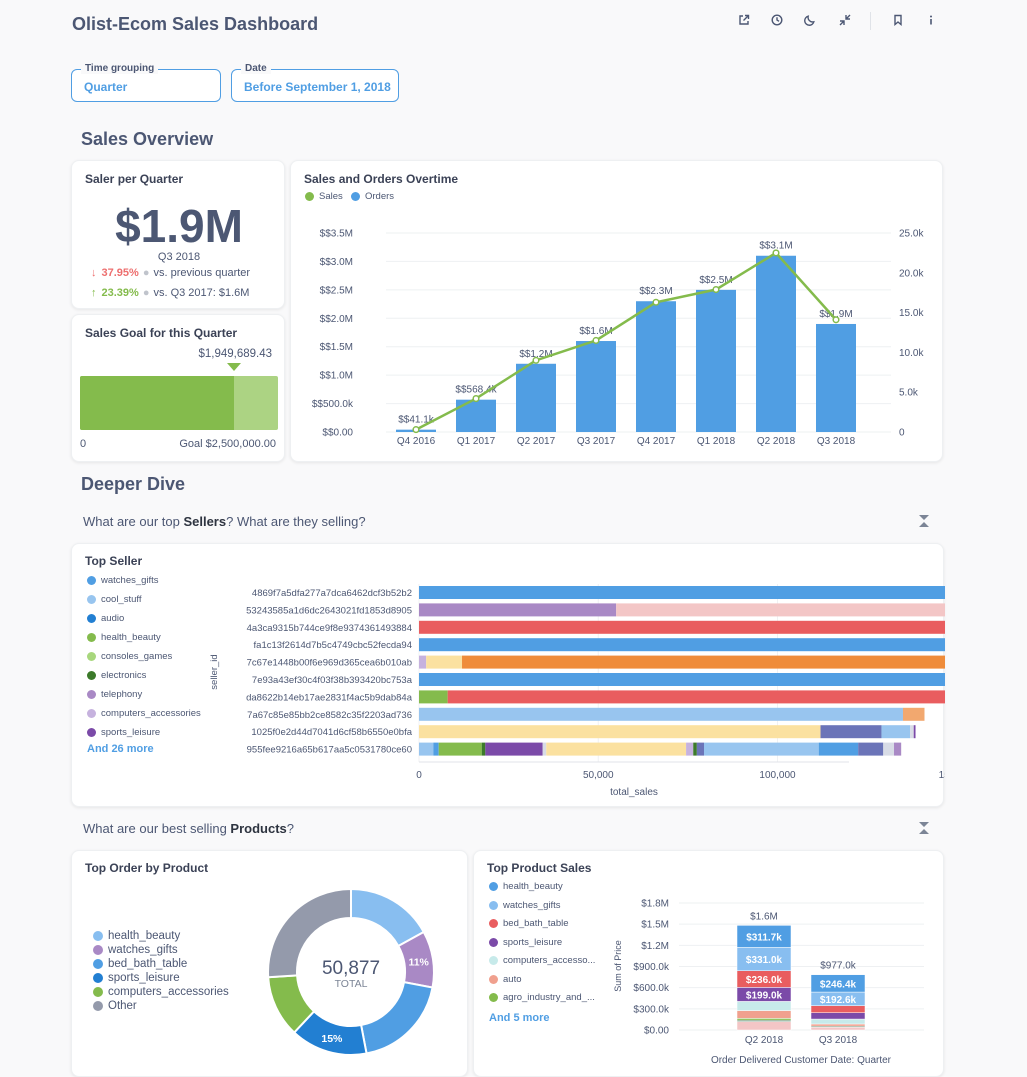 This screenshot has width=1027, height=1077. Describe the element at coordinates (123, 732) in the screenshot. I see `seller-legend-item: sports_leisure` at that location.